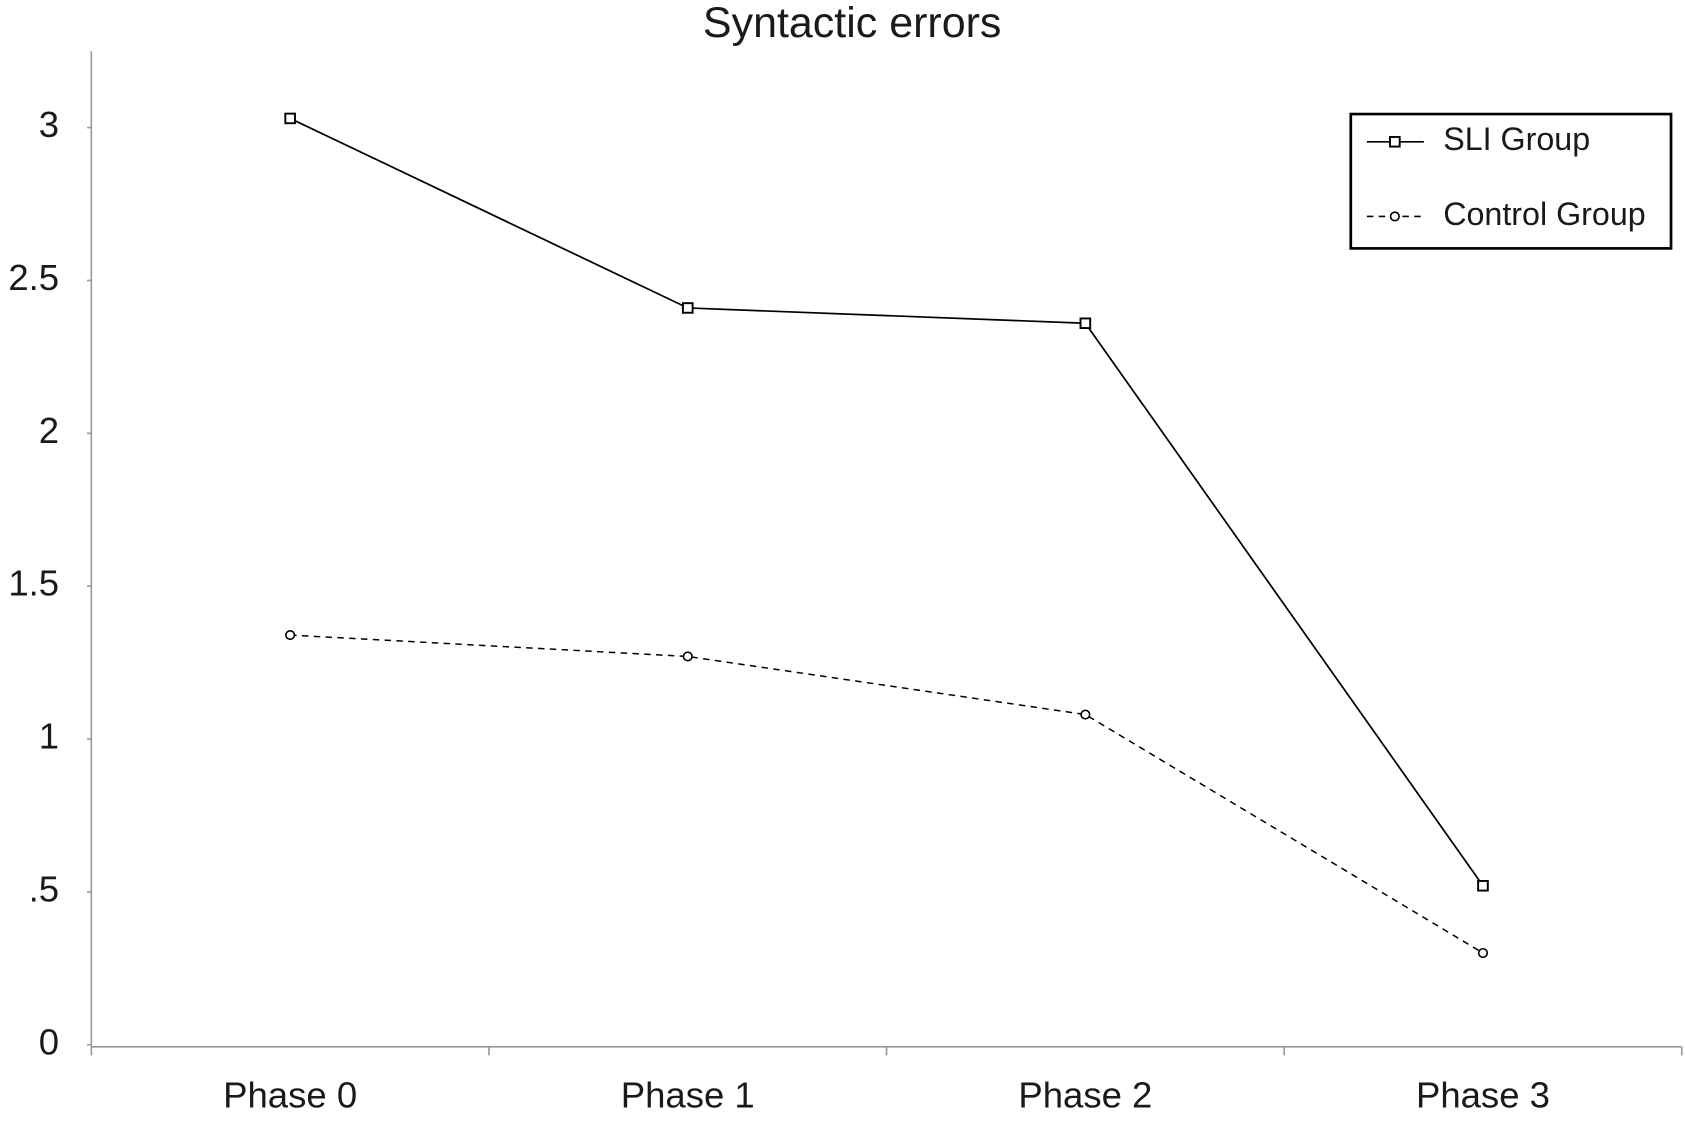 The width and height of the screenshot is (1685, 1130). What do you see at coordinates (49, 1041) in the screenshot?
I see `y-tick-label: 0` at bounding box center [49, 1041].